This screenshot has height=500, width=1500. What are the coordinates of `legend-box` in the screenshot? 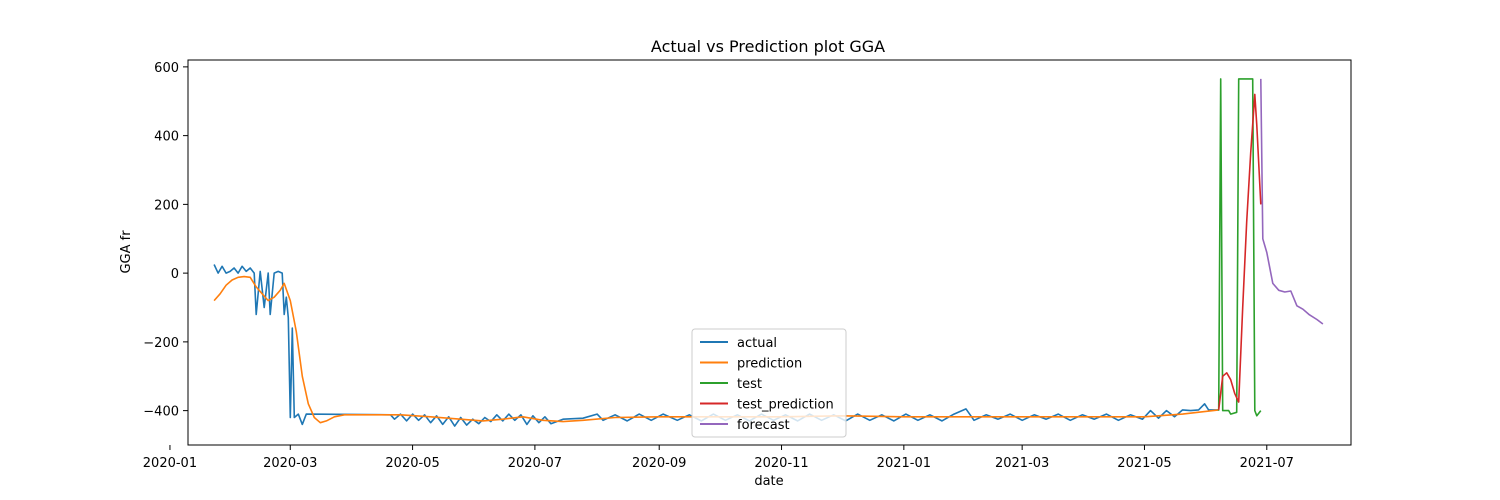 It's located at (769, 383).